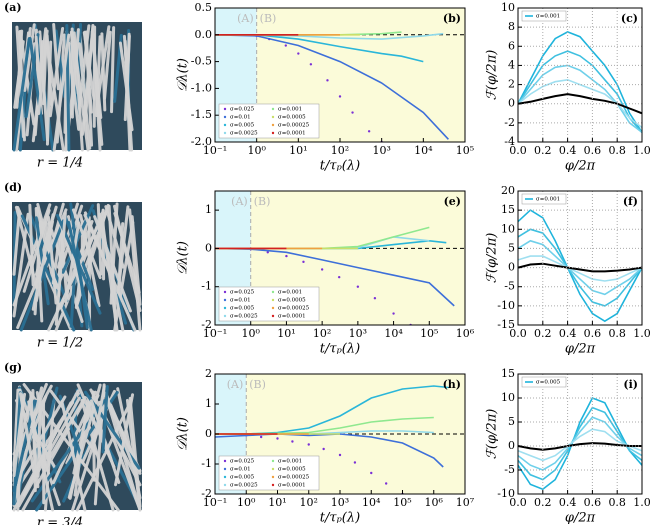  Describe the element at coordinates (251, 333) in the screenshot. I see `x-tick-label: 10⁰` at that location.